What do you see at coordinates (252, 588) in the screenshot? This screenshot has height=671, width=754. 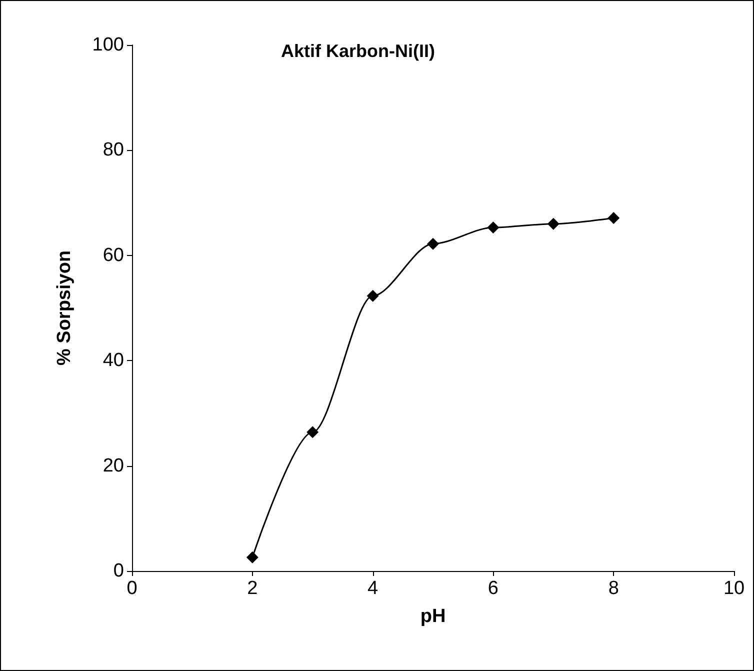 I see `x-tick-label: 2` at bounding box center [252, 588].